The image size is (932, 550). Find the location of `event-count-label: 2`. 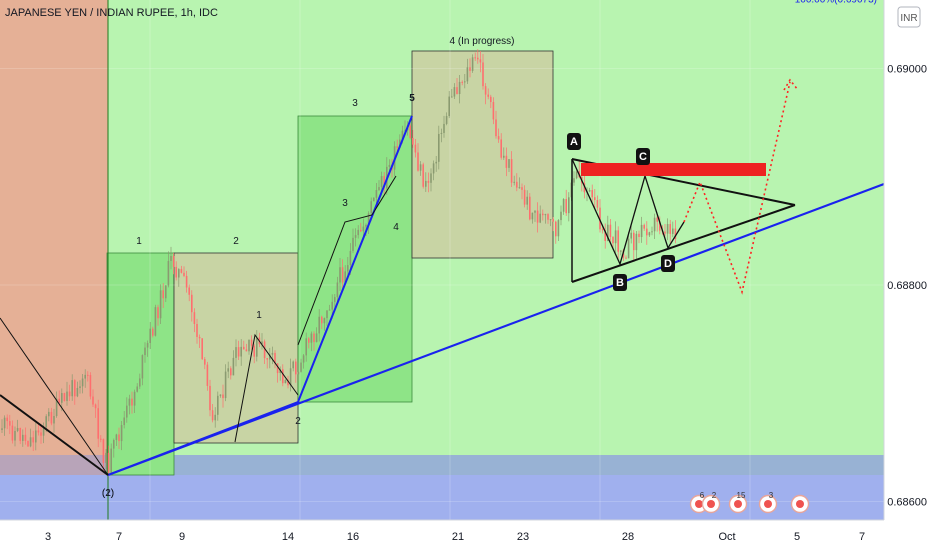

event-count-label: 2 is located at coordinates (714, 495).